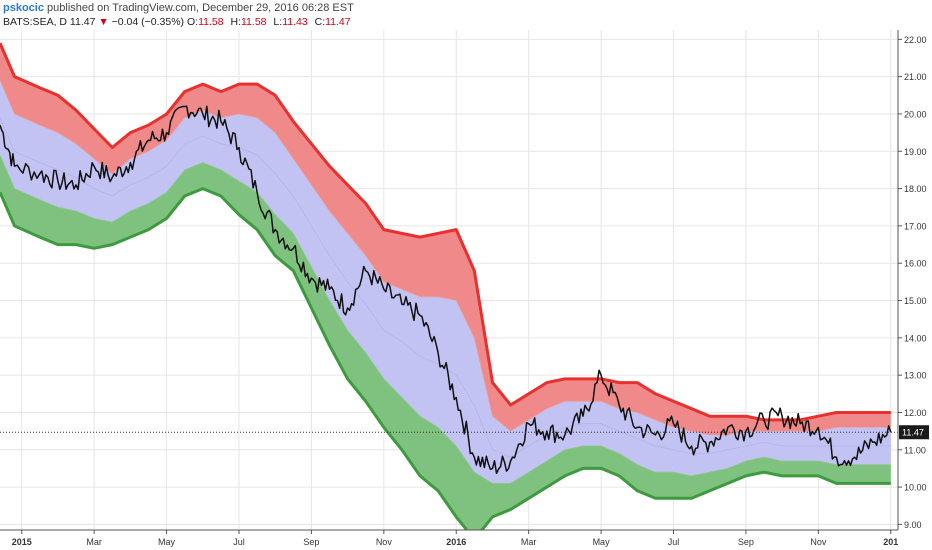 The image size is (932, 550). Describe the element at coordinates (890, 542) in the screenshot. I see `x-tick-label: 201` at that location.